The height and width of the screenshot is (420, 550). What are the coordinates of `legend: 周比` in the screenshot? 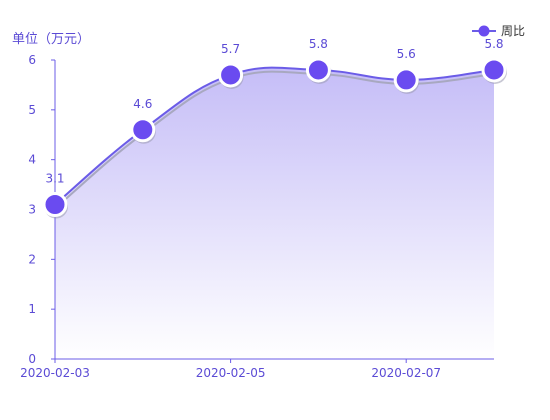 It's located at (498, 31).